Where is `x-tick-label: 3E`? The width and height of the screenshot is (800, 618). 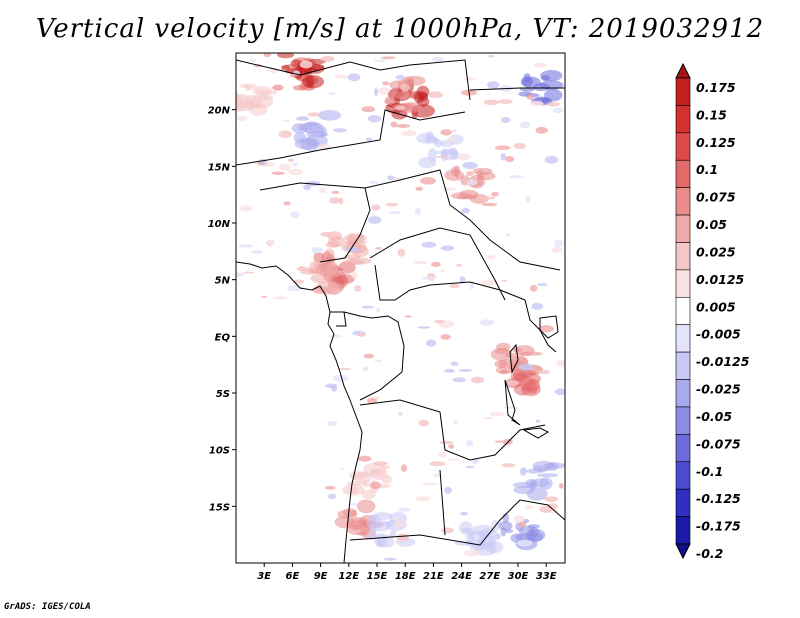
x-tick-label: 3E is located at coordinates (264, 576).